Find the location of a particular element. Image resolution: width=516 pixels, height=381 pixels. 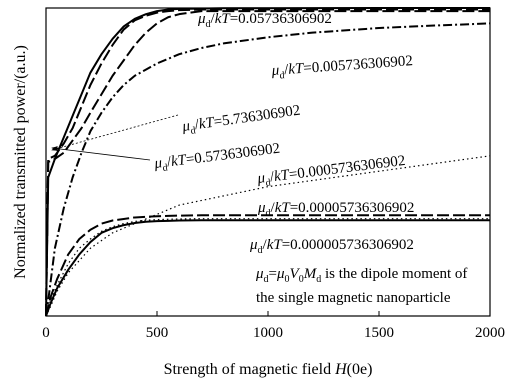

x-axis-label: Strength of magnetic field H(0e) is located at coordinates (268, 369).